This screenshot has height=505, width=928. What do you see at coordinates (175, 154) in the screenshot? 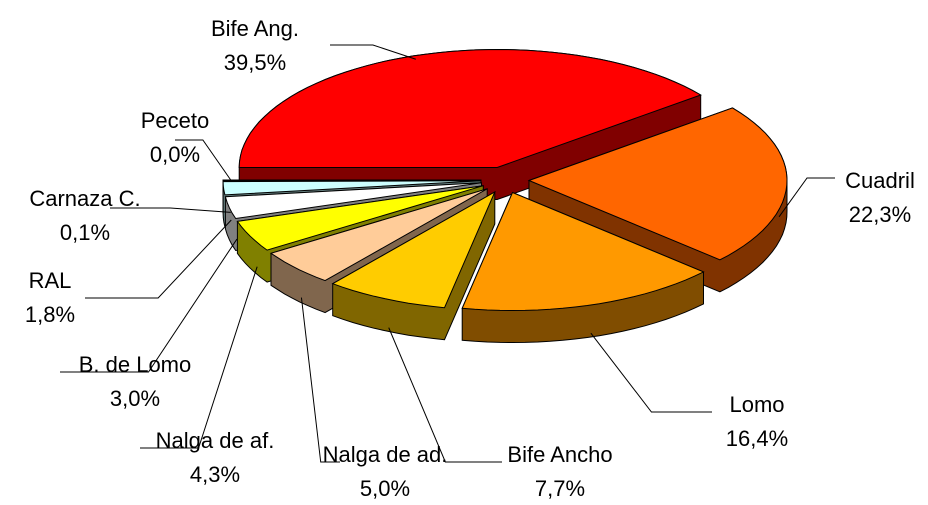
I see `slice-value-label: 0,0%` at bounding box center [175, 154].